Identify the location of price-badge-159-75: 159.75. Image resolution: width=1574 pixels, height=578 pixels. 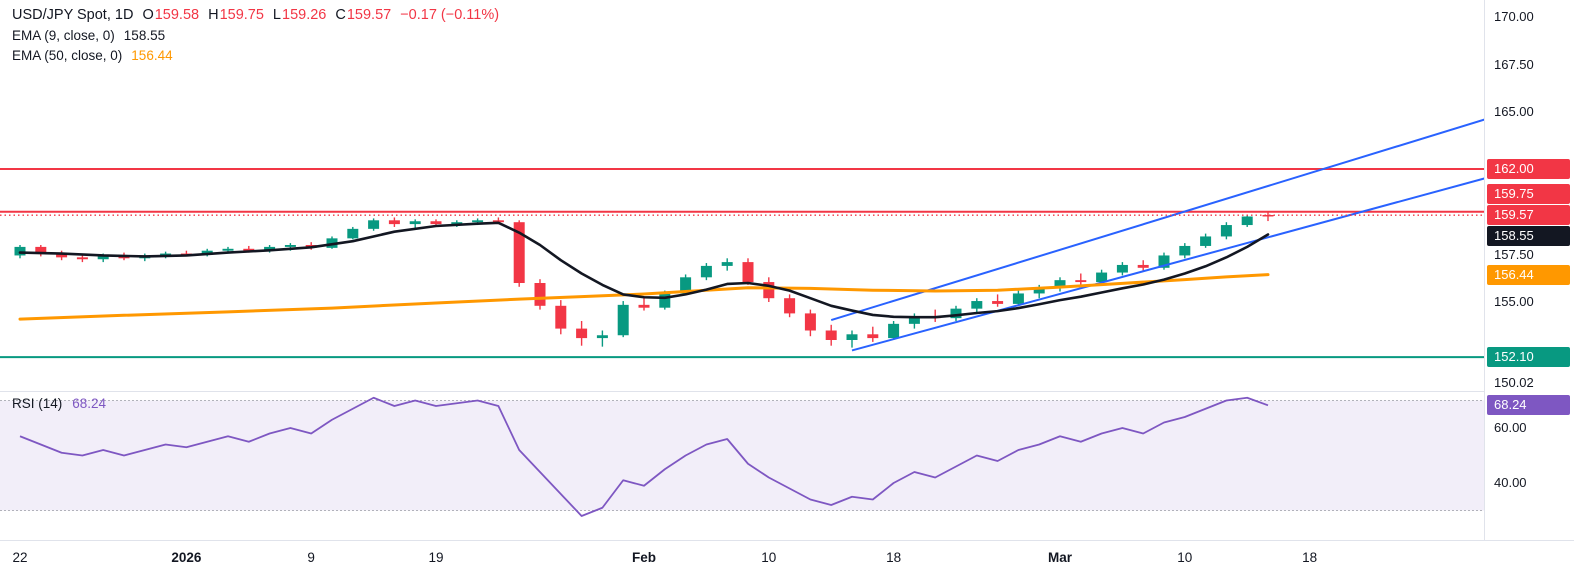
(1528, 194).